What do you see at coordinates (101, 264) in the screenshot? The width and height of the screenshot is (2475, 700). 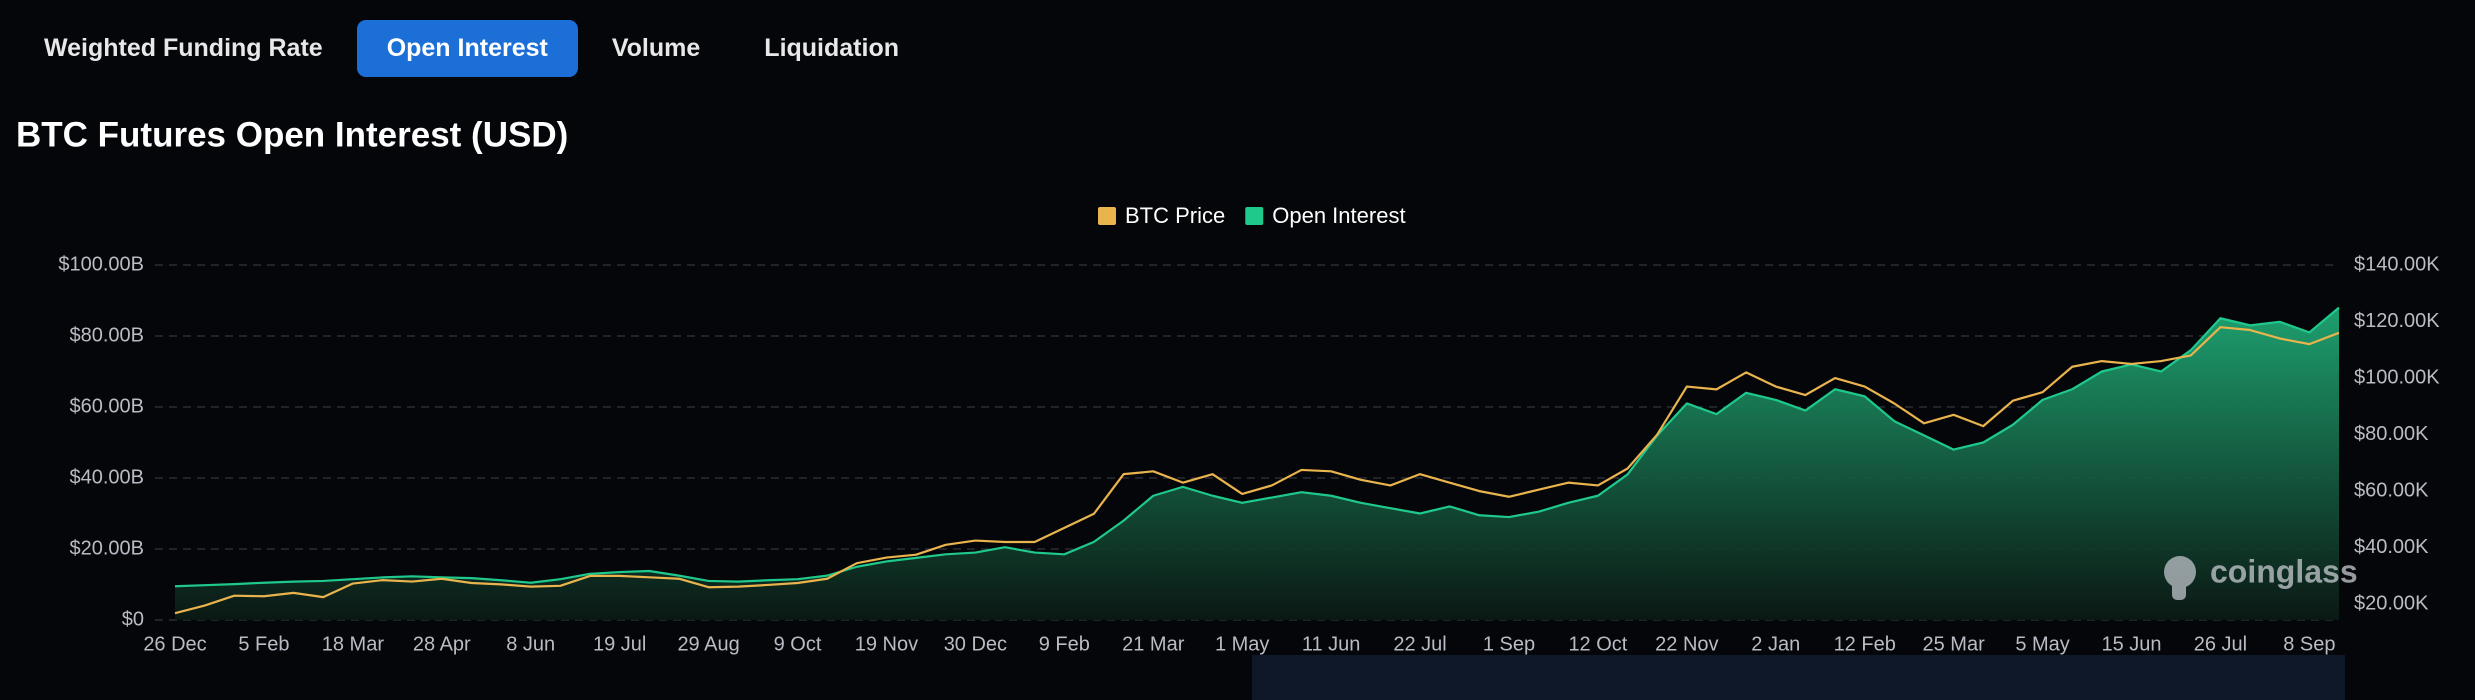 I see `y-tick-label: $100.00B` at bounding box center [101, 264].